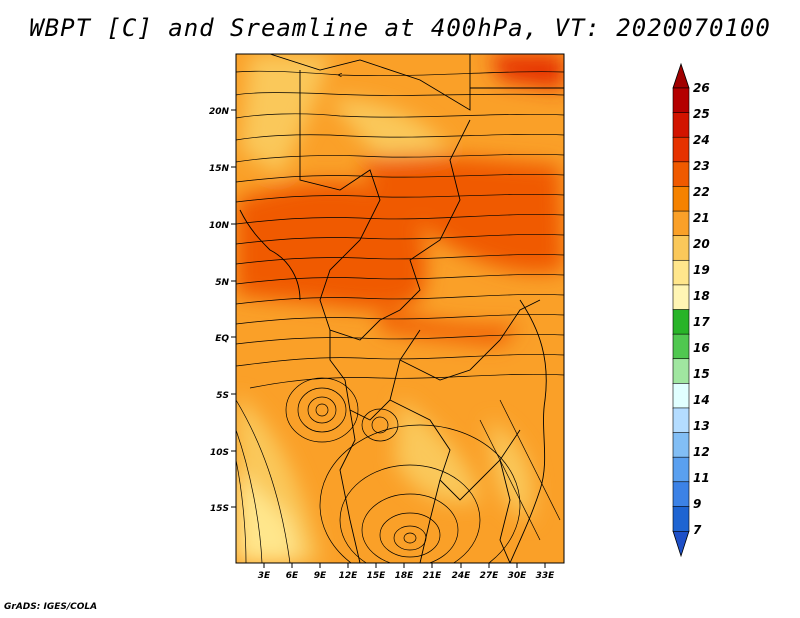 Image resolution: width=800 pixels, height=618 pixels. I want to click on lat-label: EQ, so click(222, 339).